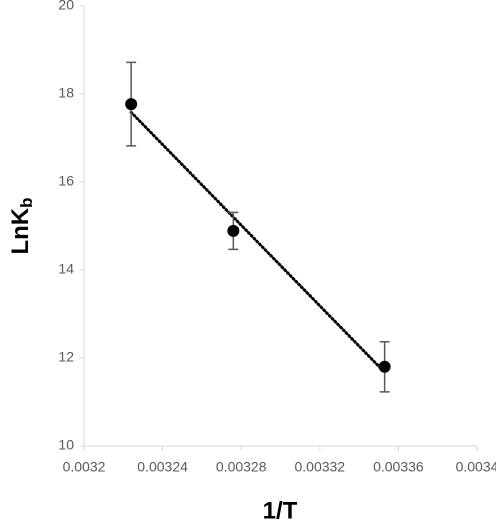 The image size is (496, 526). I want to click on x-tick-label: 0.00332, so click(319, 467).